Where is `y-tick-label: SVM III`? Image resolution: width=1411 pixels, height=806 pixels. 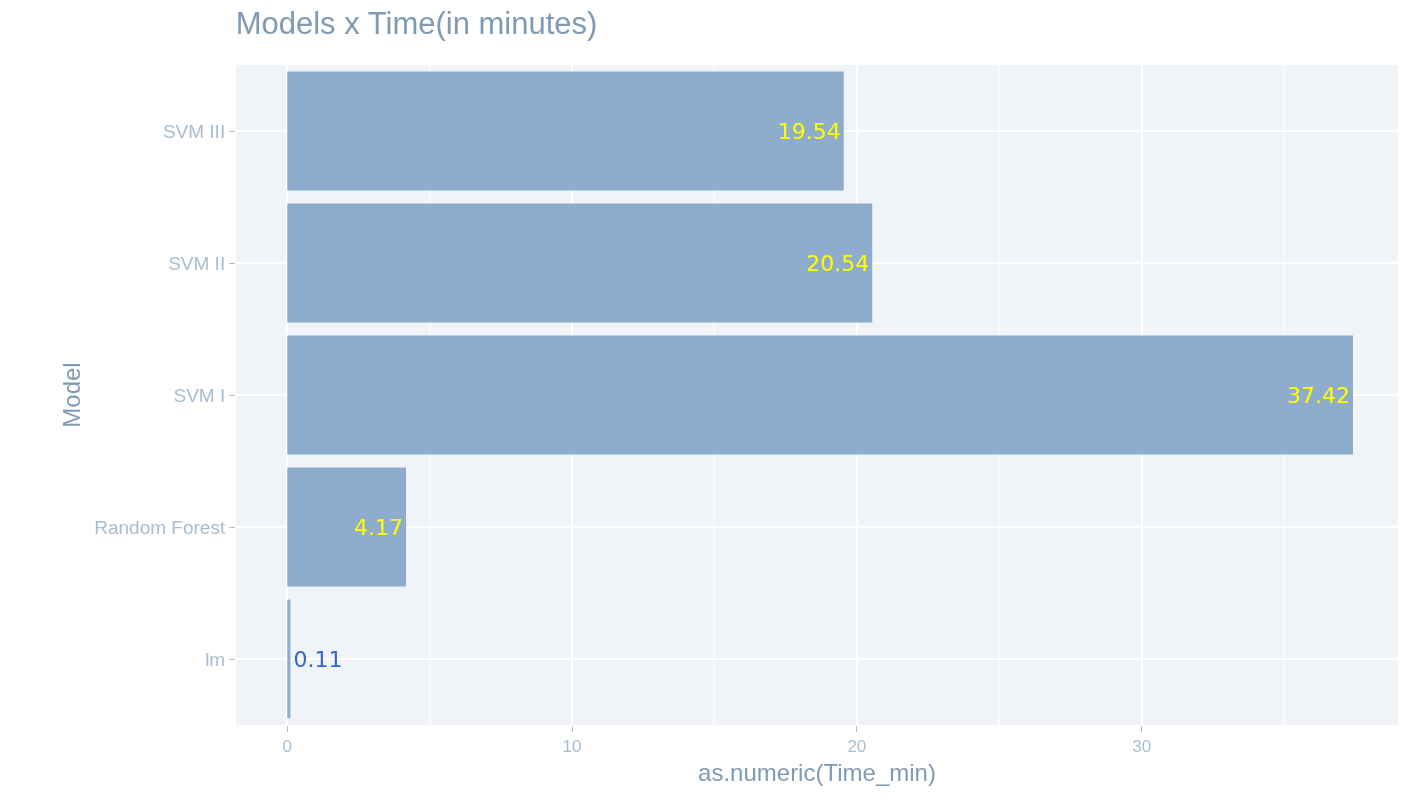
y-tick-label: SVM III is located at coordinates (194, 131).